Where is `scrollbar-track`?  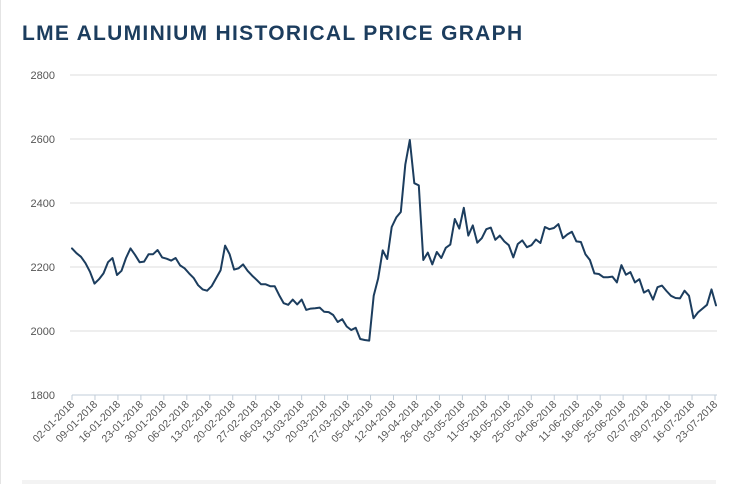 scrollbar-track is located at coordinates (190, 482).